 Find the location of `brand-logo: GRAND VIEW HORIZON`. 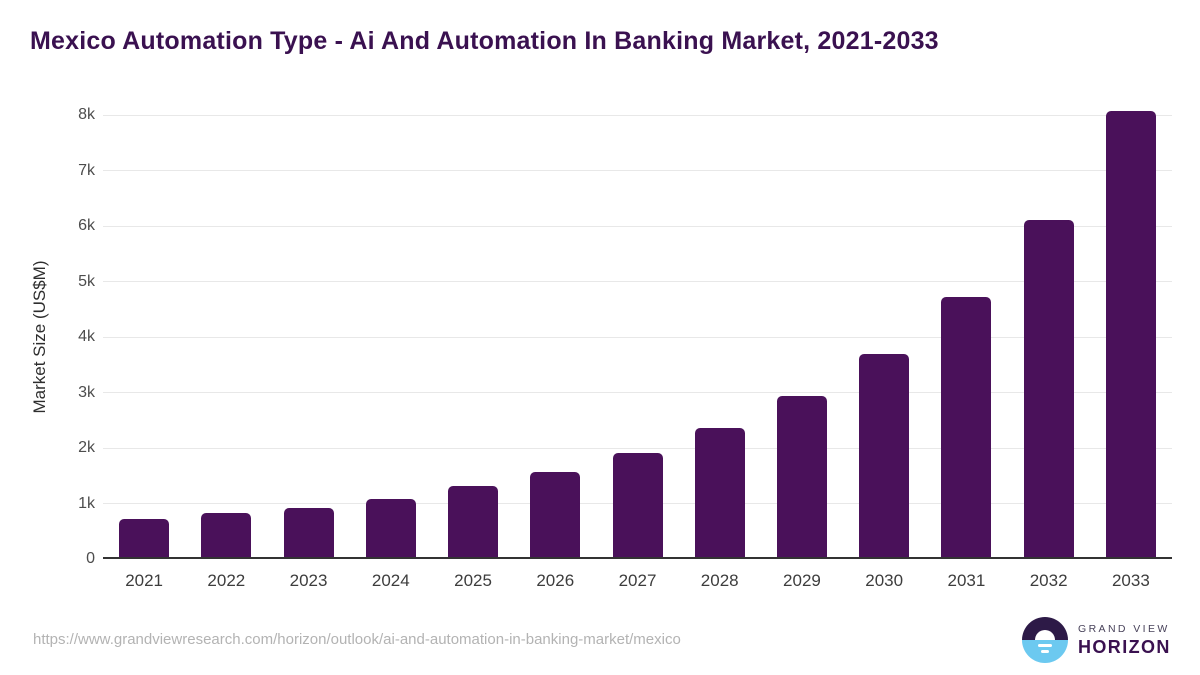

brand-logo: GRAND VIEW HORIZON is located at coordinates (1096, 640).